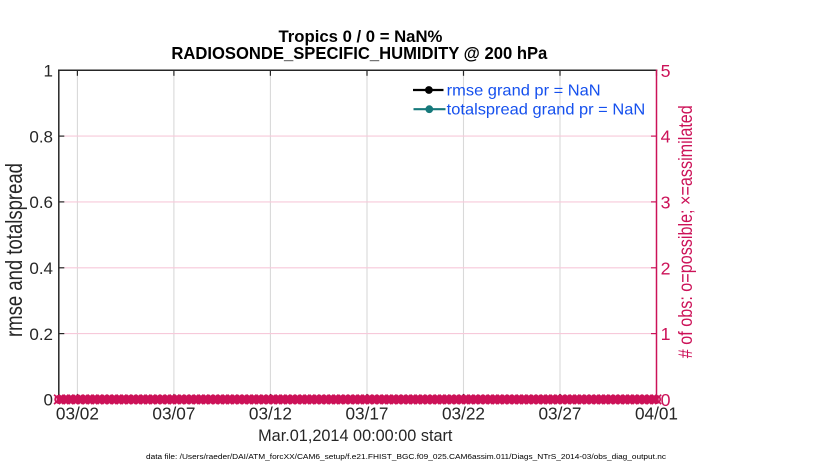 The image size is (830, 475). I want to click on svg-text: 5, so click(666, 71).